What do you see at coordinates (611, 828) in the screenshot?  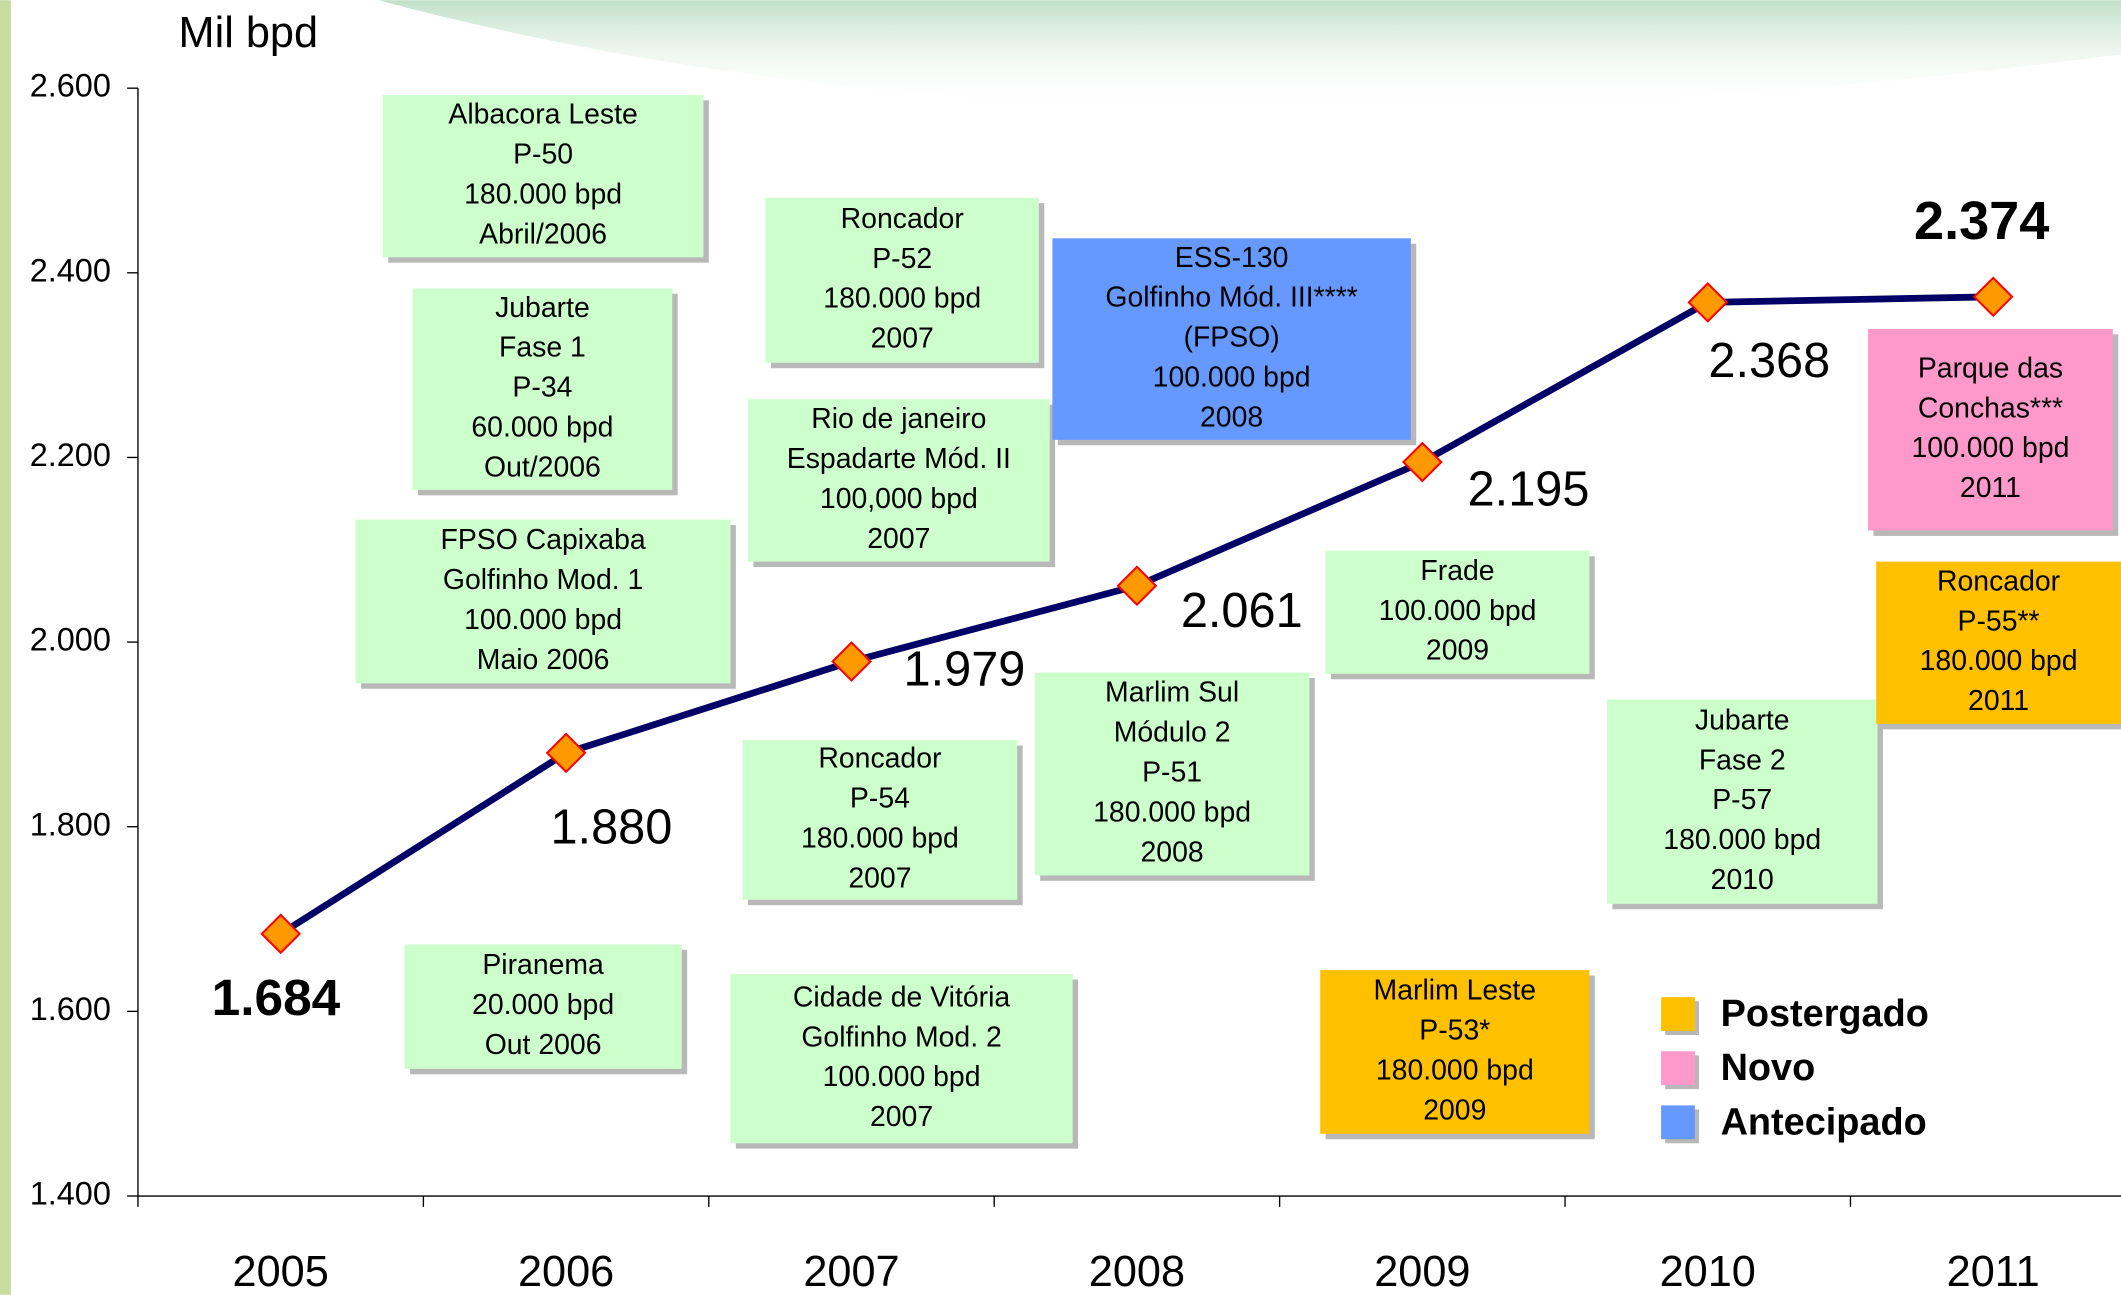 I see `value-label: 1.880` at bounding box center [611, 828].